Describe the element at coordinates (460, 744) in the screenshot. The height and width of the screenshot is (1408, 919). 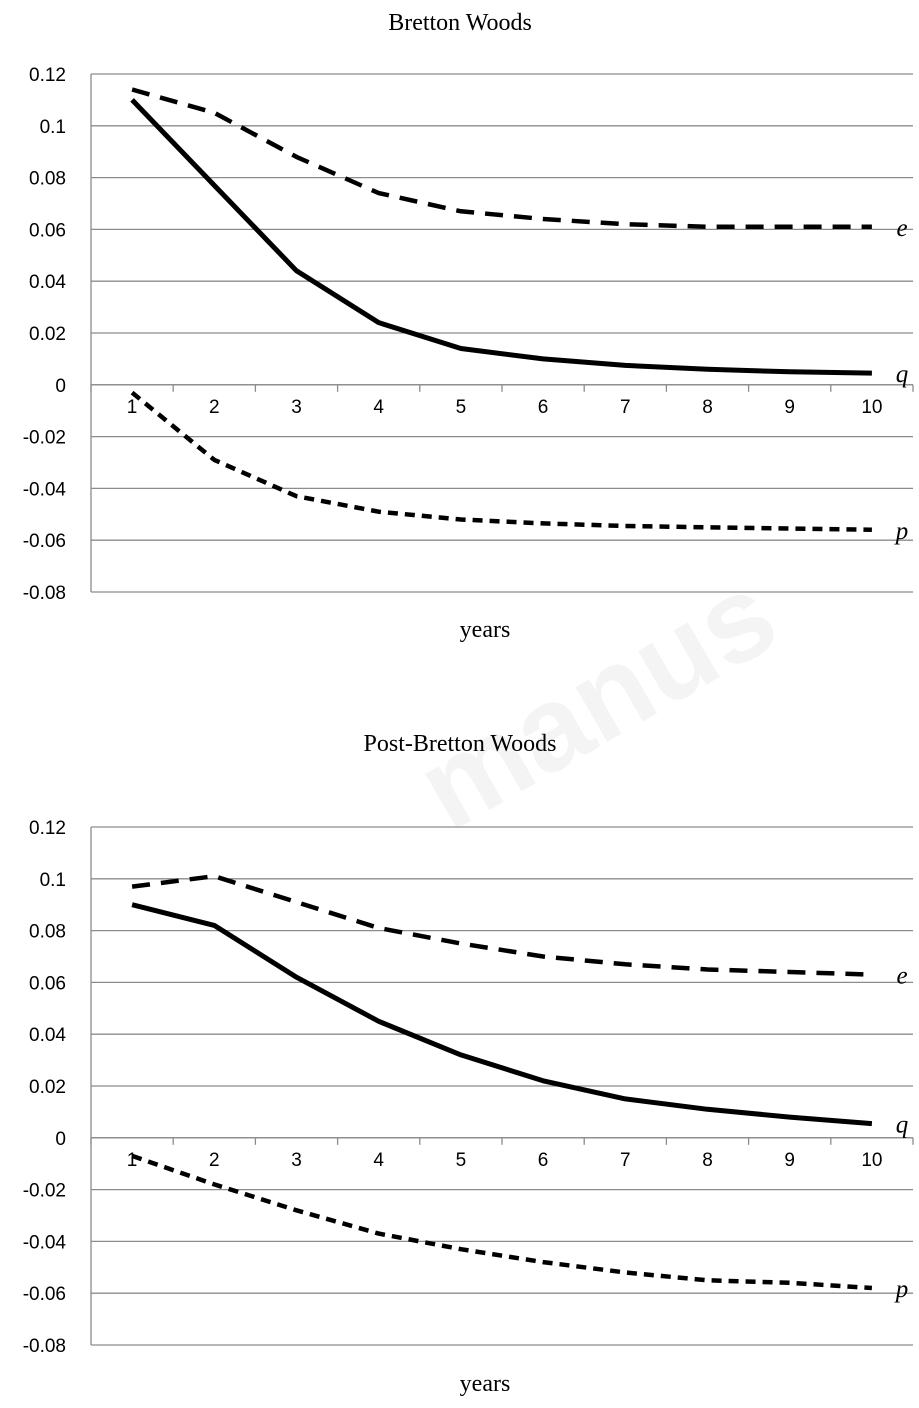
I see `chart-title: Post-Bretton Woods` at that location.